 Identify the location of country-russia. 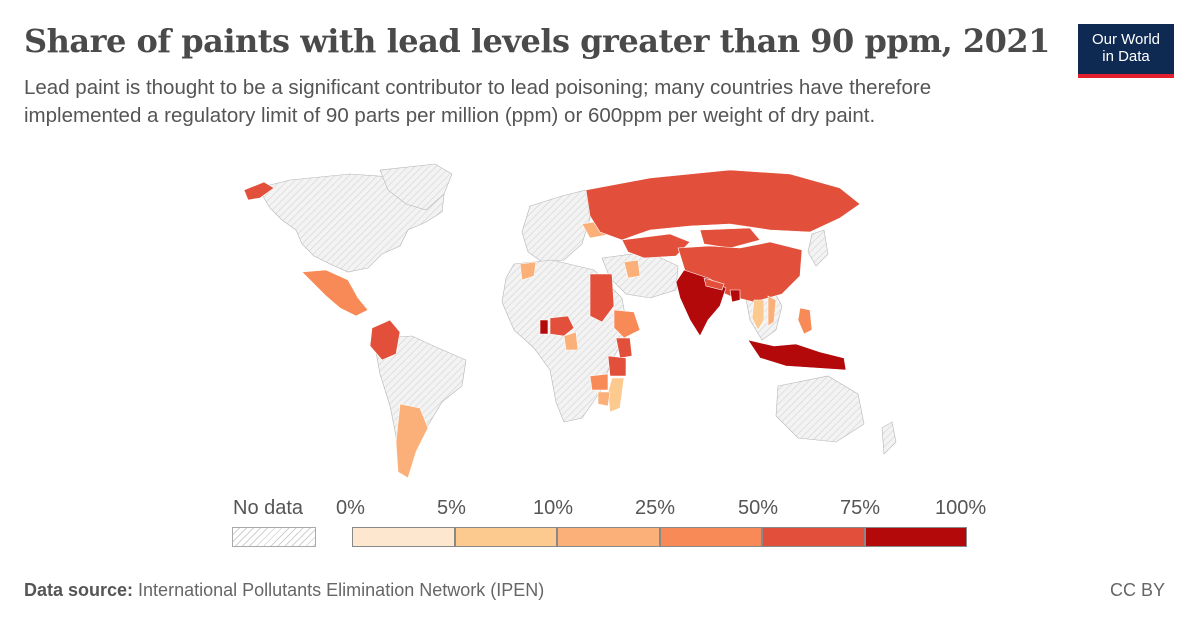
(723, 205).